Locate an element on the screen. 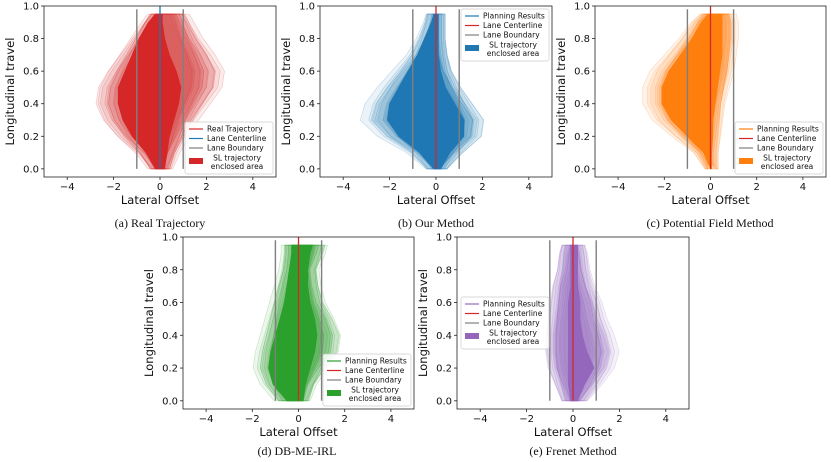  panel-caption: (a) Real Trajectory is located at coordinates (160, 223).